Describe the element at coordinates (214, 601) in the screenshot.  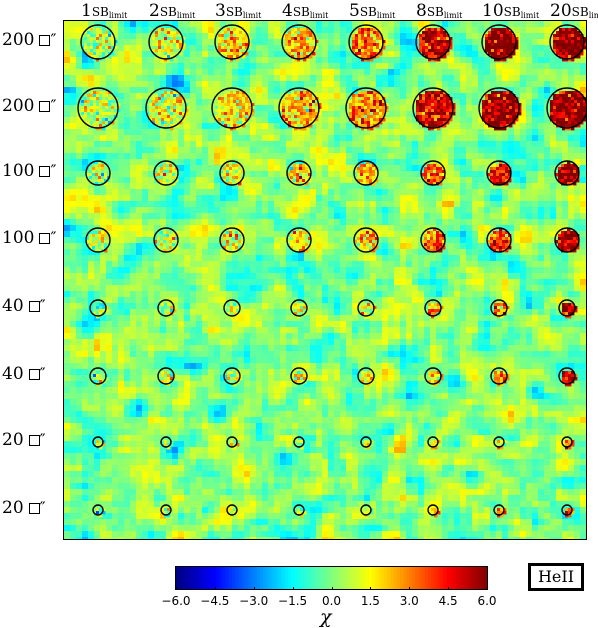
I see `colorbar-tick-label: −4.5` at that location.